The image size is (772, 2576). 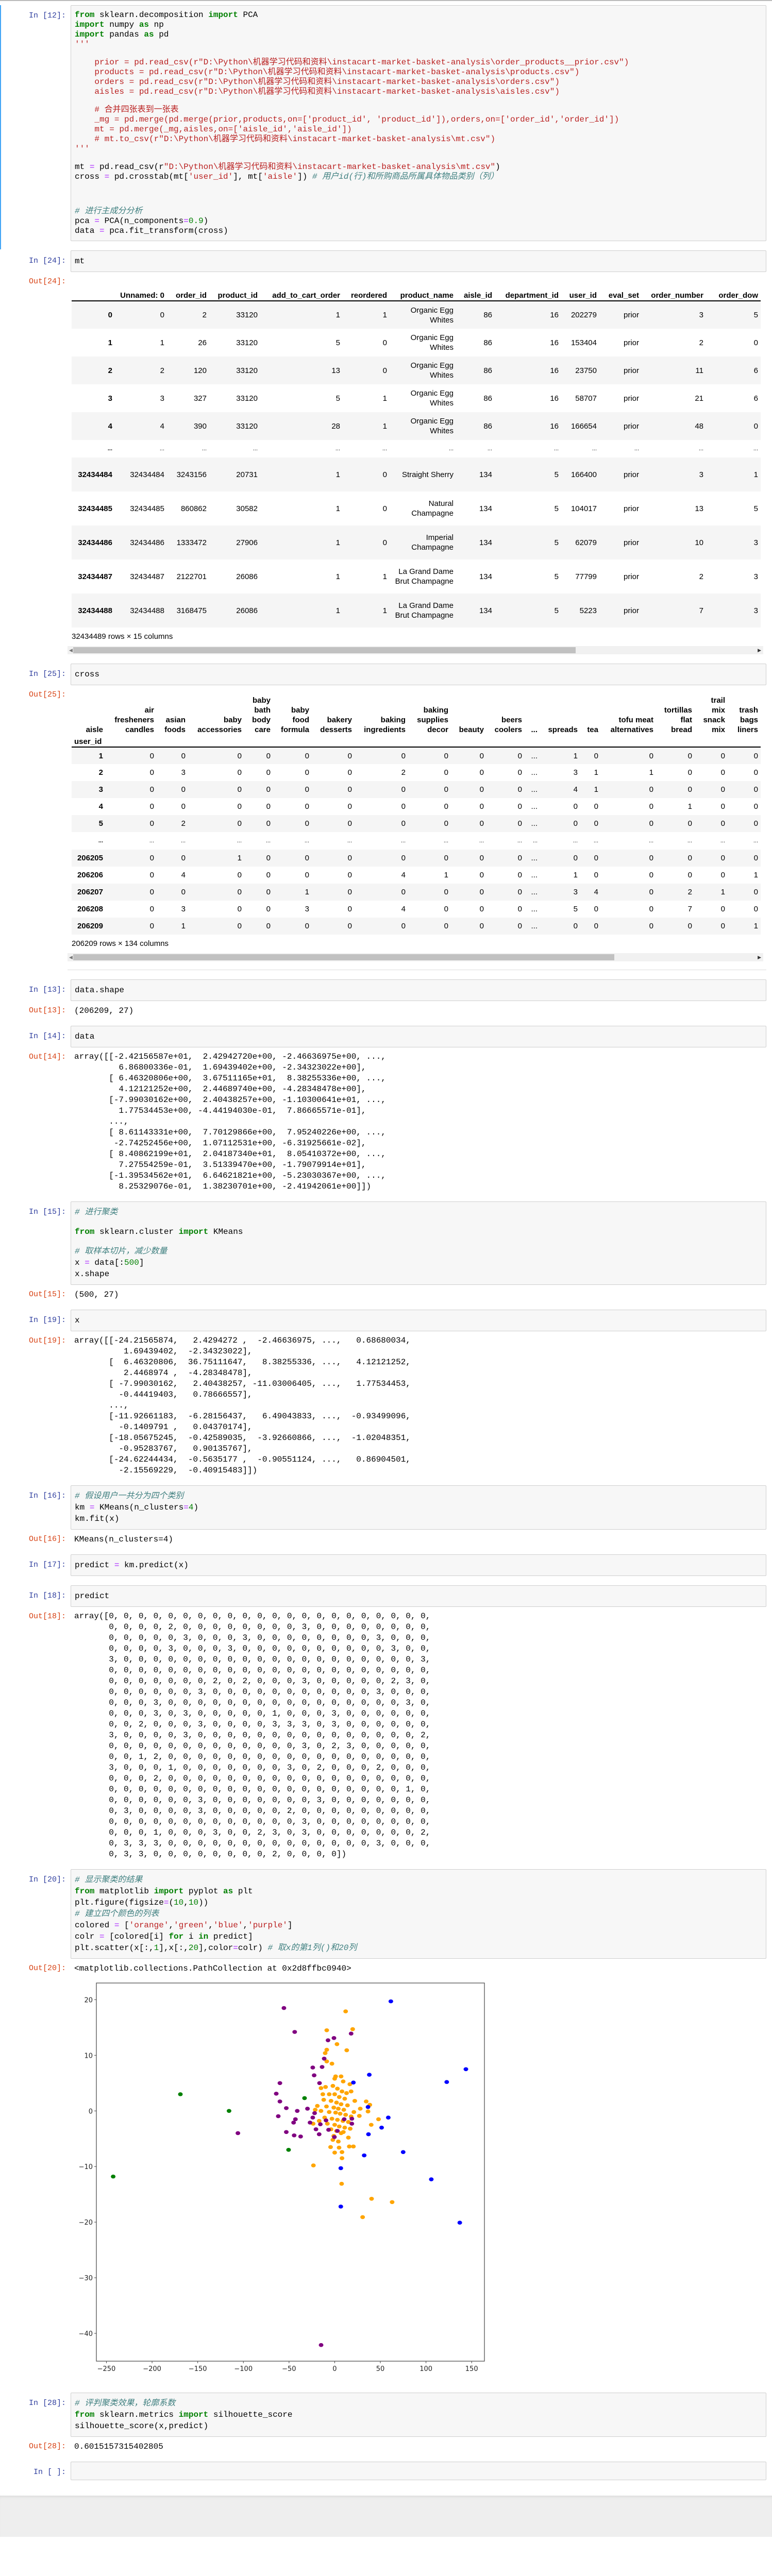 I want to click on cell-28-output-area: Out[28]: 0.6015157315402805, so click(x=386, y=2446).